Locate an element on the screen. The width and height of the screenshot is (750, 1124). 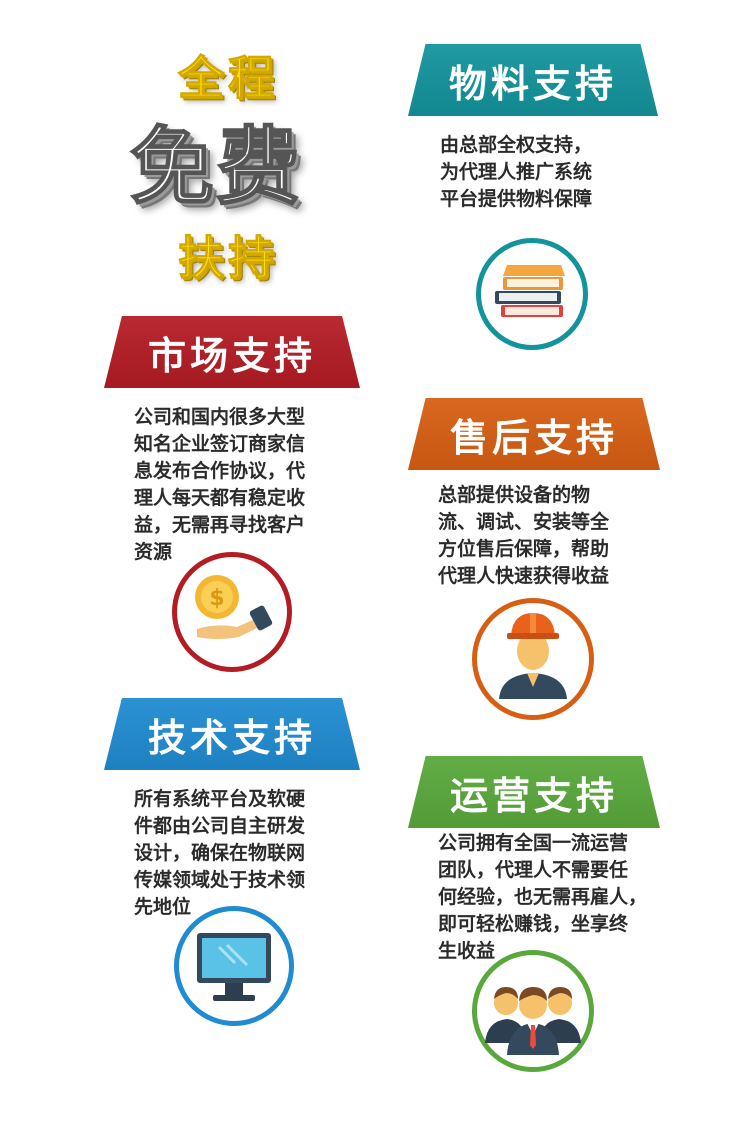
tech-line: 所有系统平台及软硬 is located at coordinates (220, 799).